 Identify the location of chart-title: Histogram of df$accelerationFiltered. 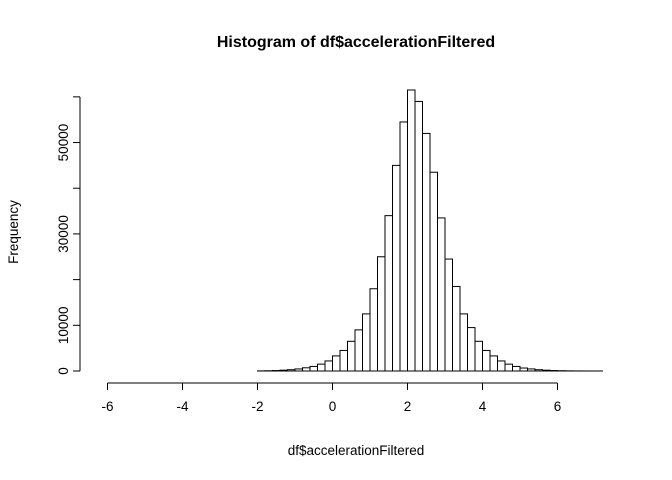
(356, 42).